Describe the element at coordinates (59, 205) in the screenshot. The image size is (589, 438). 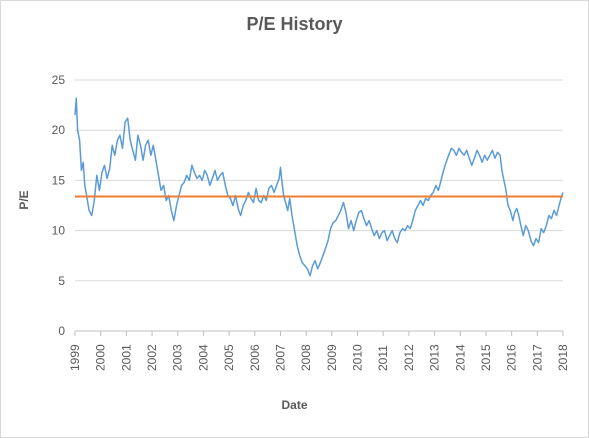
I see `y-tick-labels: 0 5 10 15 20 25` at that location.